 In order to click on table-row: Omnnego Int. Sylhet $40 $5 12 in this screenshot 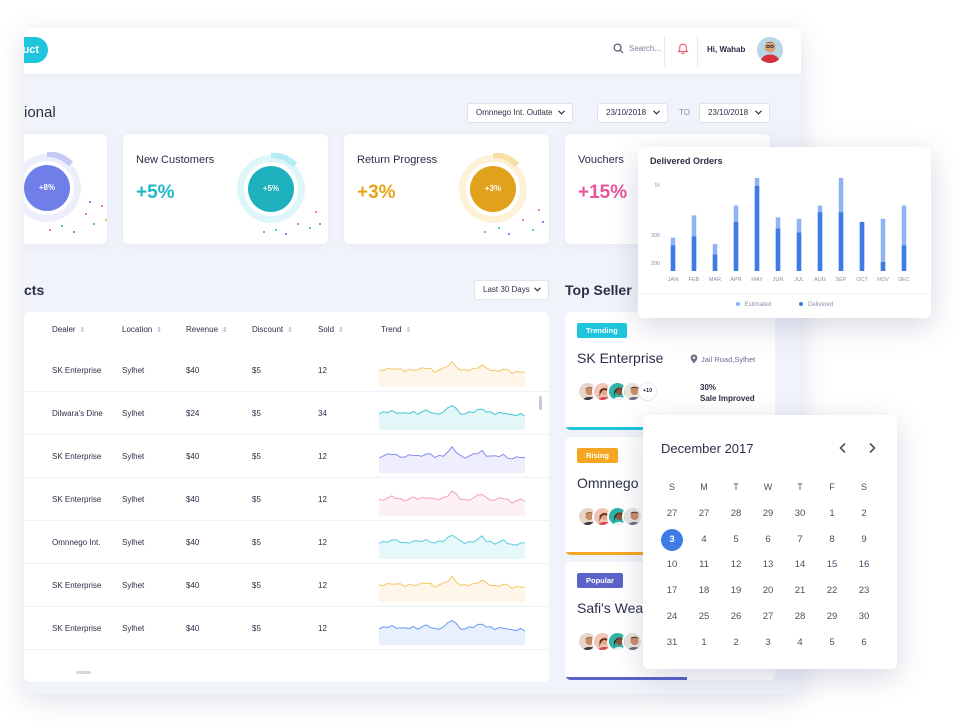, I will do `click(286, 542)`.